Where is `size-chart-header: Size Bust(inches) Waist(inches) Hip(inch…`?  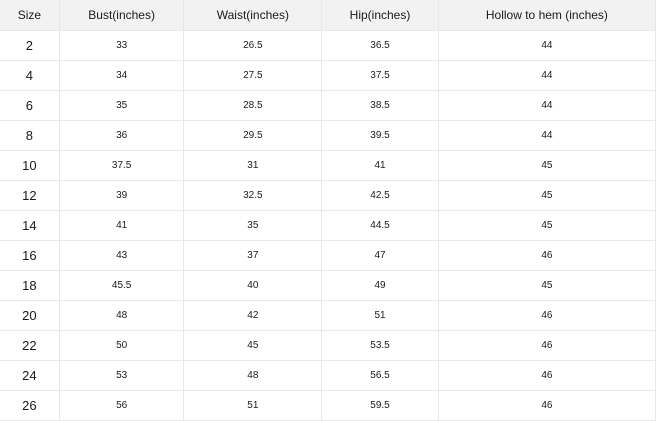 size-chart-header: Size Bust(inches) Waist(inches) Hip(inch… is located at coordinates (328, 15).